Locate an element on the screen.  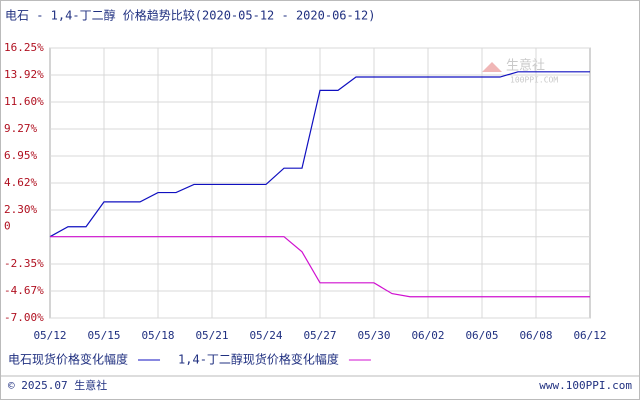
legend-label: 电石现货价格变化幅度 is located at coordinates (68, 359).